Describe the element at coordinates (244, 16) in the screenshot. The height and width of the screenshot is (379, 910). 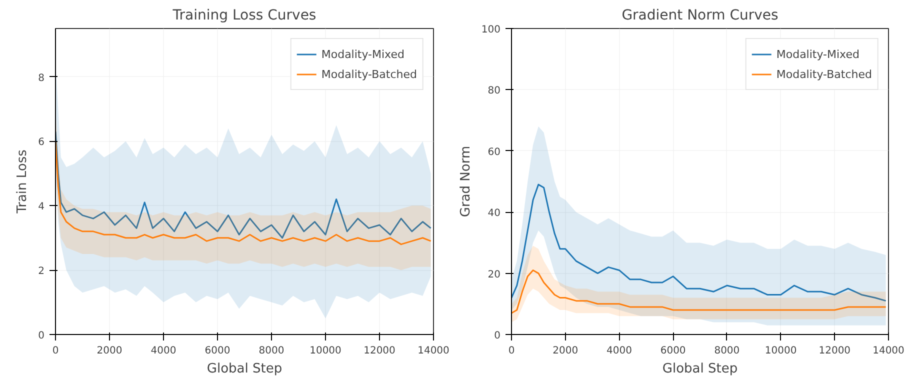
I see `chart-title: Training Loss Curves` at that location.